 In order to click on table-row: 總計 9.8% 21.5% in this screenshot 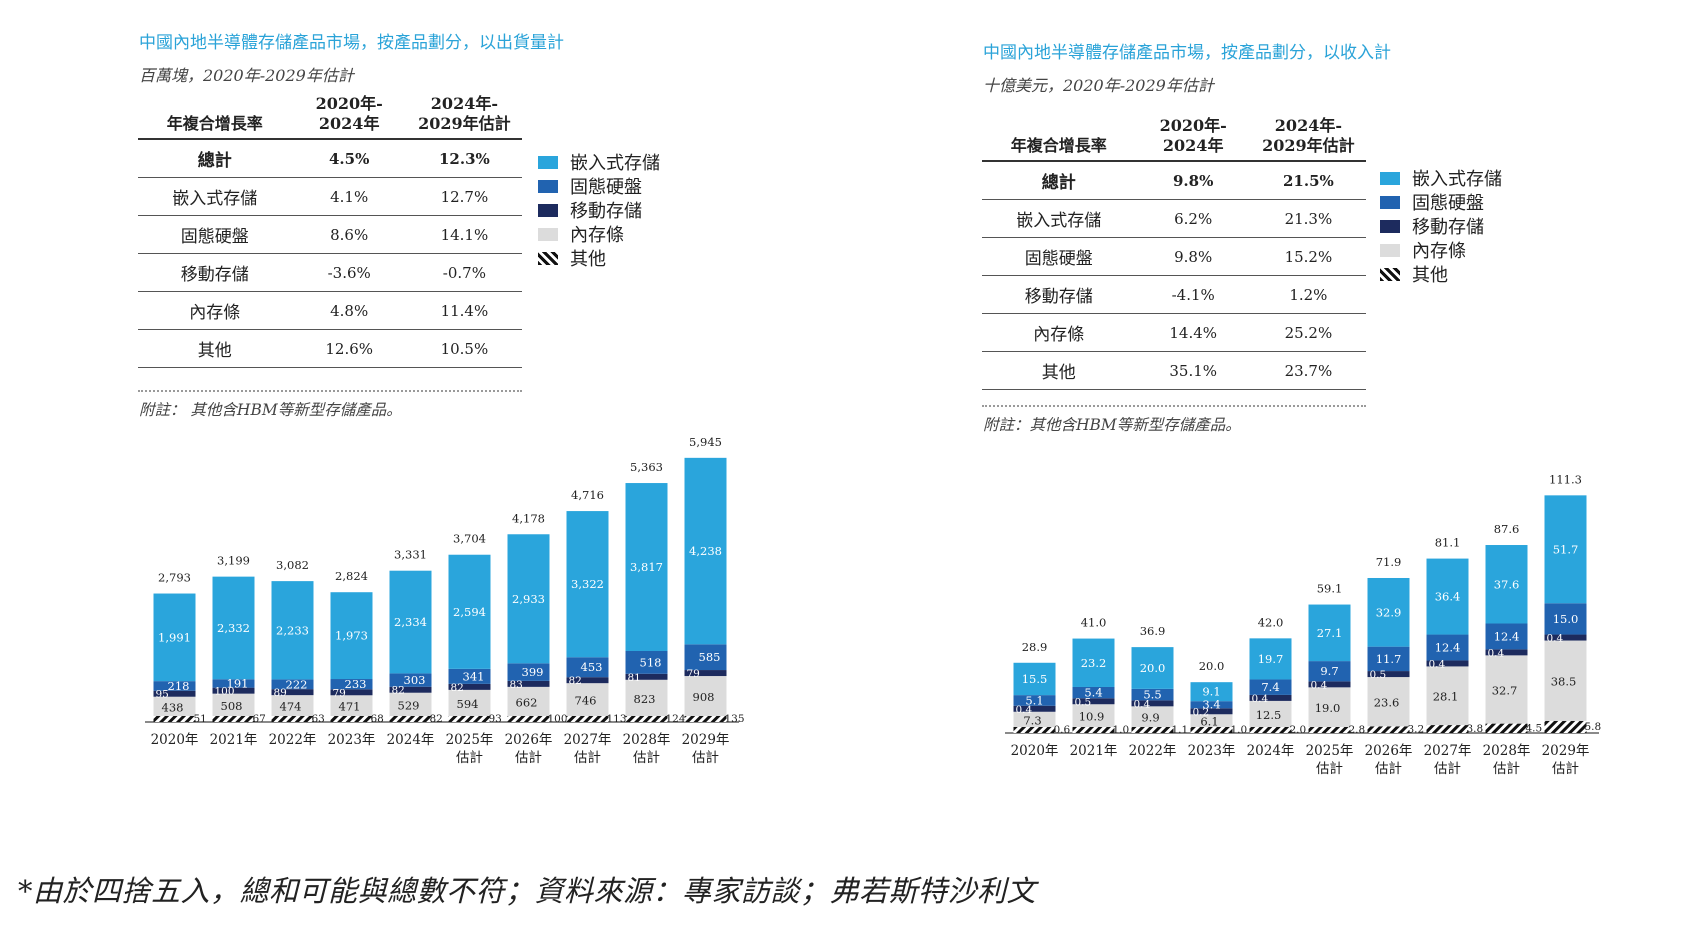, I will do `click(1174, 180)`.